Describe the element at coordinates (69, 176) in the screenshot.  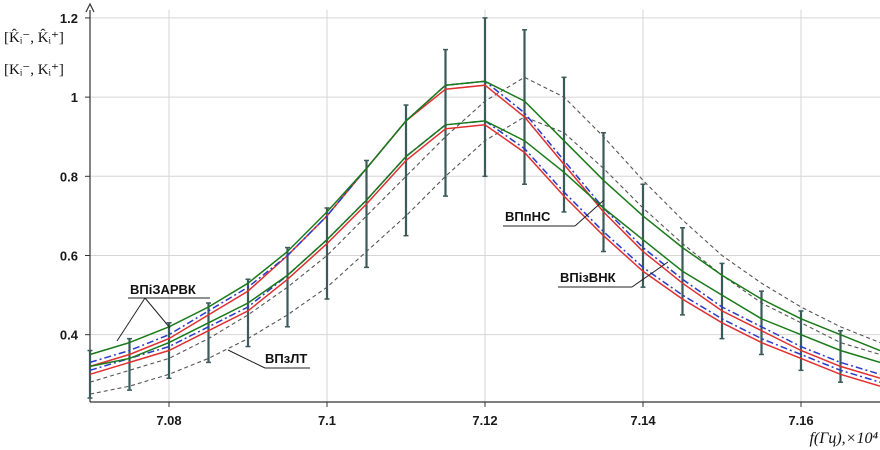
I see `y-tick-label: 0.8` at that location.